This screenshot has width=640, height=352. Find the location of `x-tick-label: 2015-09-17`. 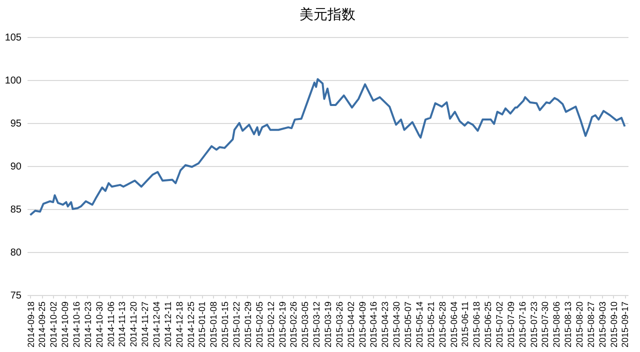

x-tick-label: 2015-09-17 is located at coordinates (625, 325).